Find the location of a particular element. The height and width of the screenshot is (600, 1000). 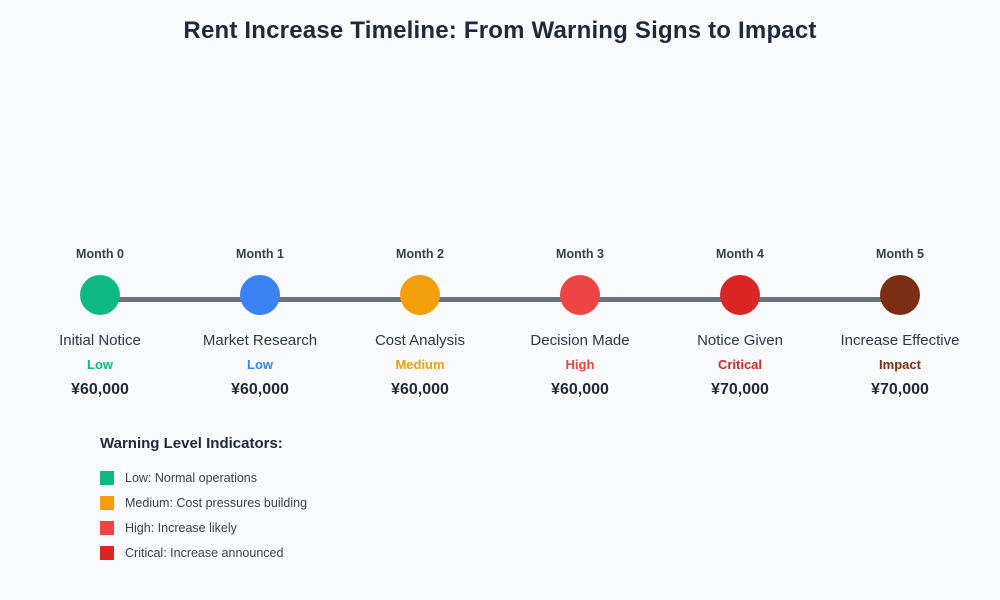

timeline-node-month-3: Month 3 Decision Made High ¥60,000 is located at coordinates (580, 322).